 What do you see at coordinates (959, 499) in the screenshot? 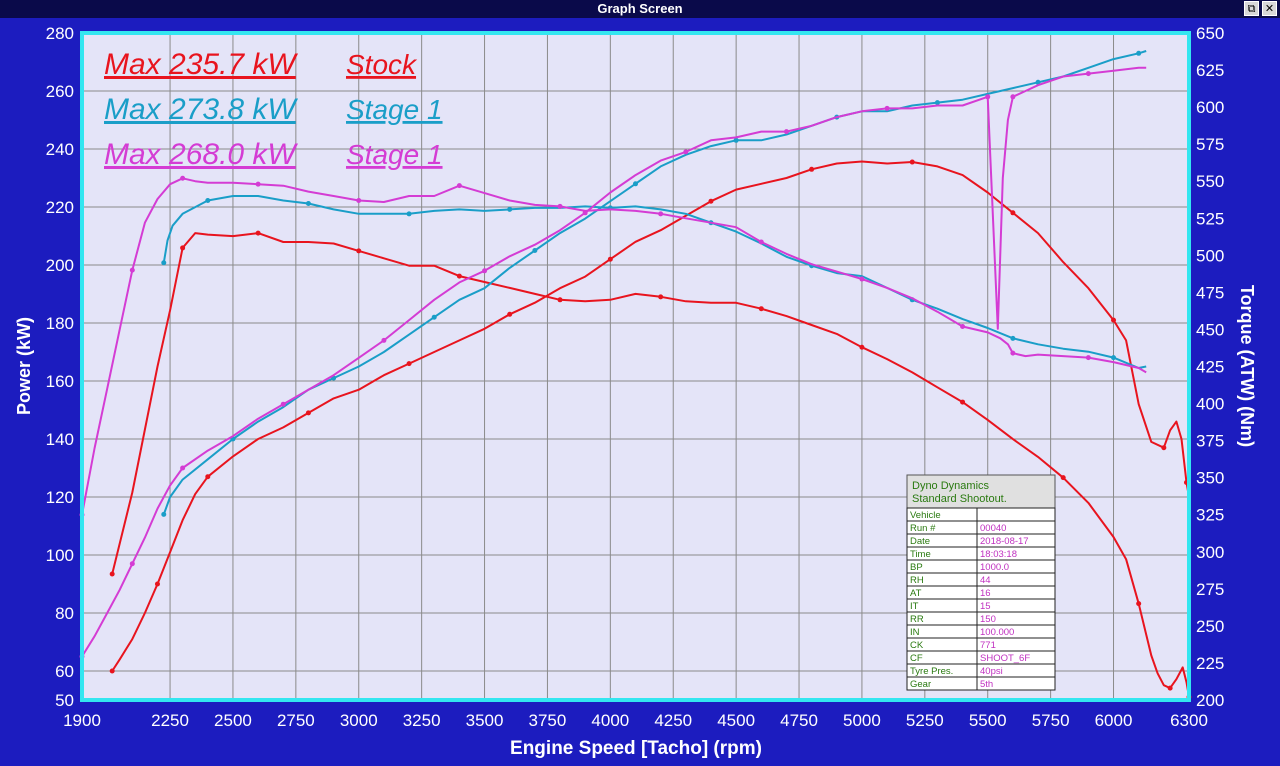
I see `info-panel-subtitle: Standard Shootout.` at bounding box center [959, 499].